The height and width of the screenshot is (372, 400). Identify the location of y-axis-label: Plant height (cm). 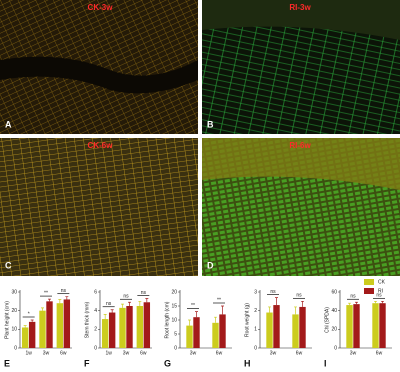
(7, 320).